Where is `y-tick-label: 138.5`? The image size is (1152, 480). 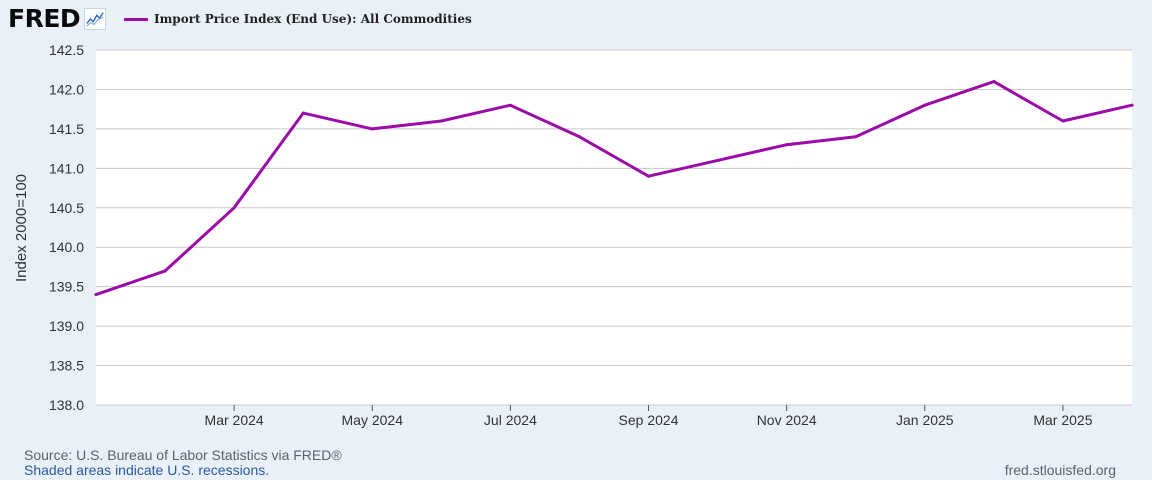
y-tick-label: 138.5 is located at coordinates (66, 366).